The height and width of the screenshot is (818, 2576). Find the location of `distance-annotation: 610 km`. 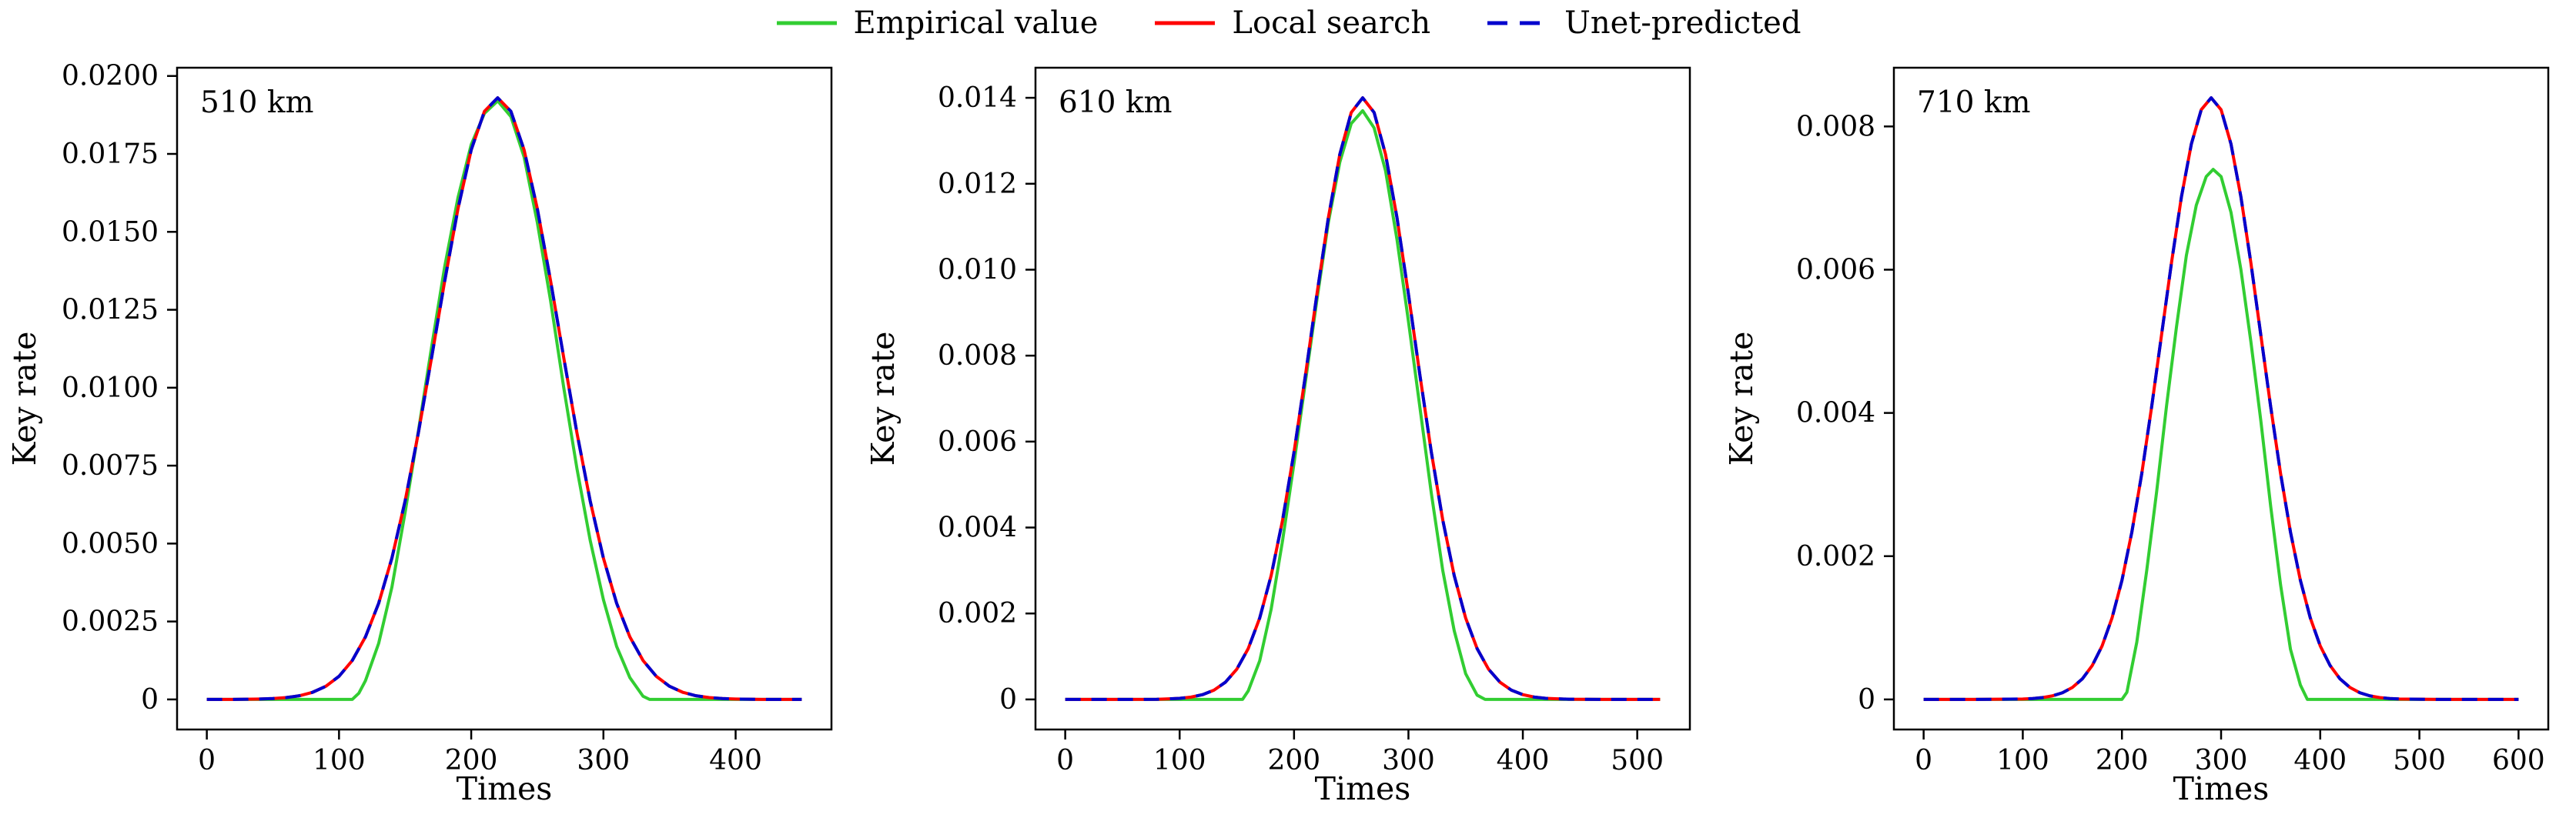

distance-annotation: 610 km is located at coordinates (1116, 102).